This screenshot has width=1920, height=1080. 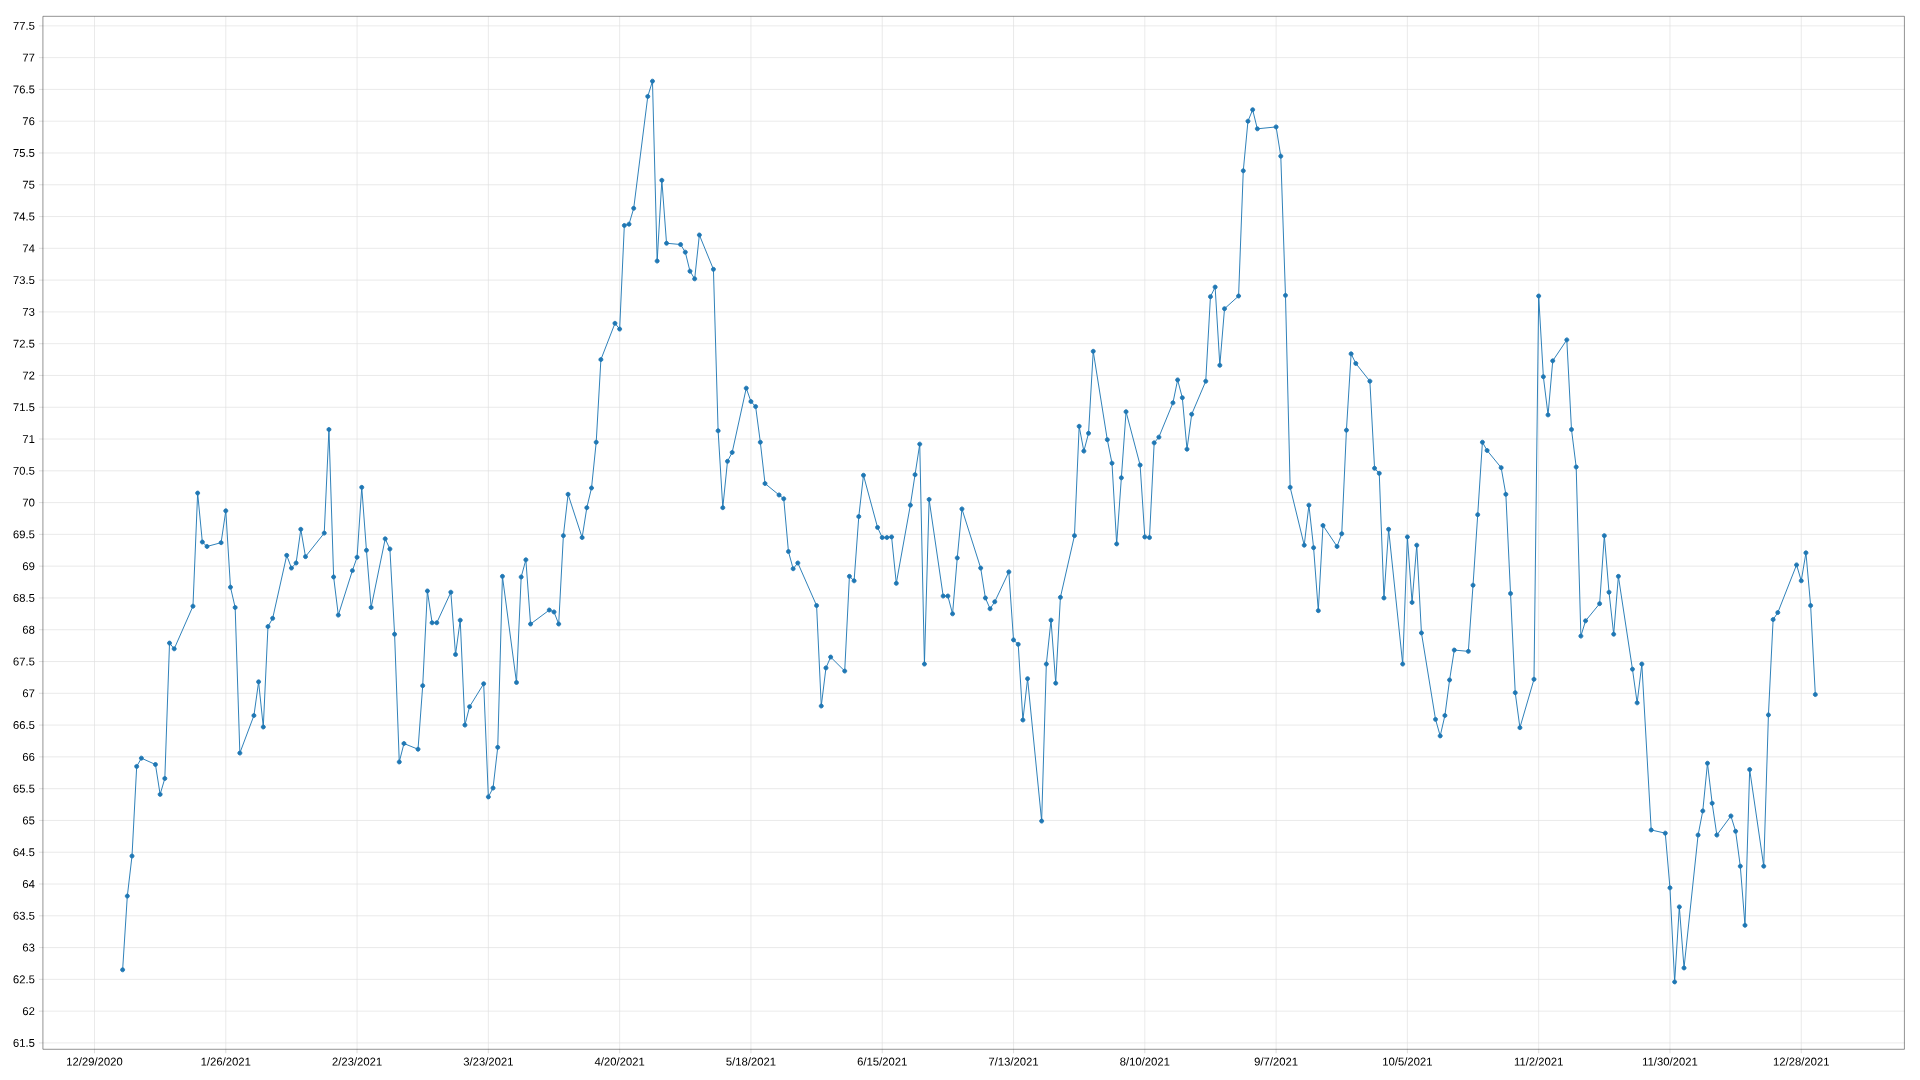 What do you see at coordinates (28, 121) in the screenshot?
I see `y-tick-label: 76` at bounding box center [28, 121].